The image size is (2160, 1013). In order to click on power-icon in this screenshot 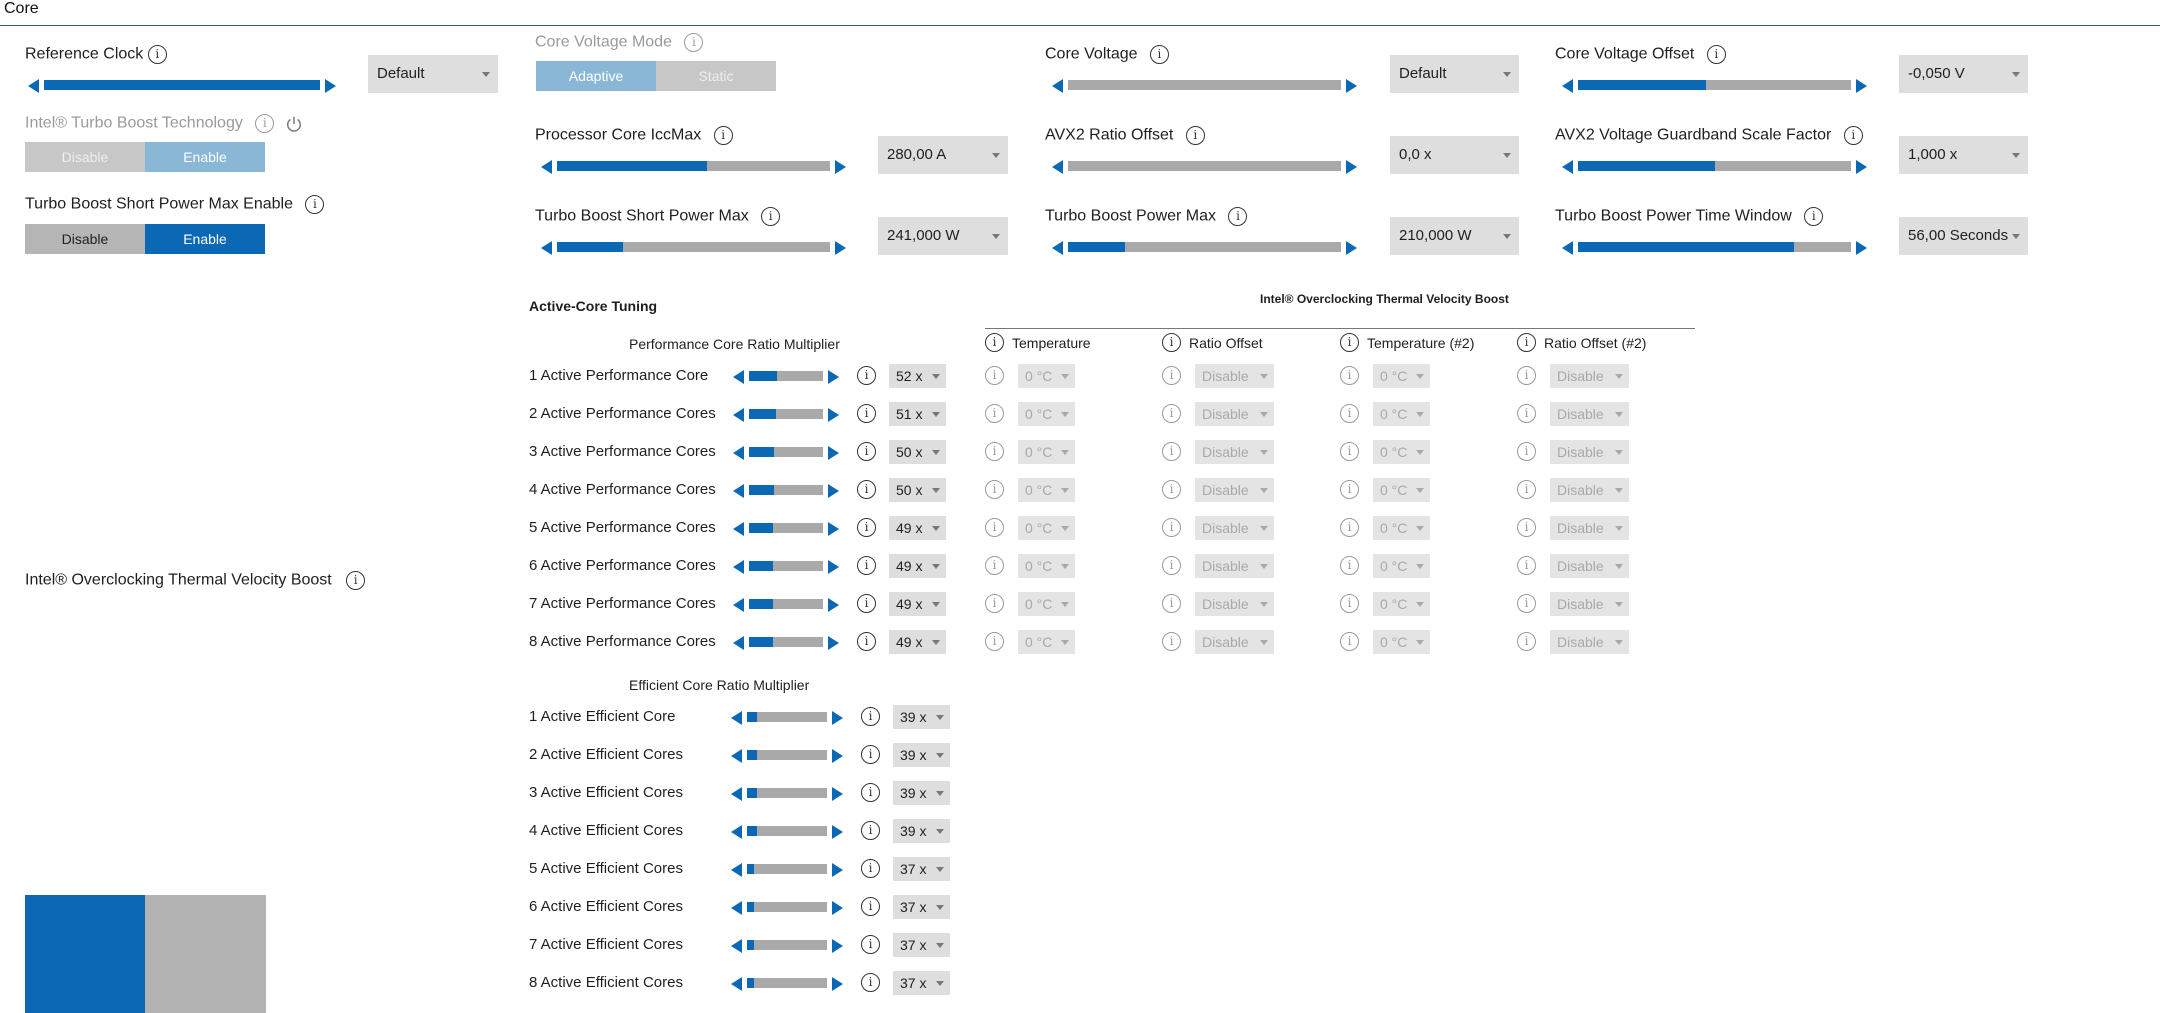, I will do `click(294, 124)`.